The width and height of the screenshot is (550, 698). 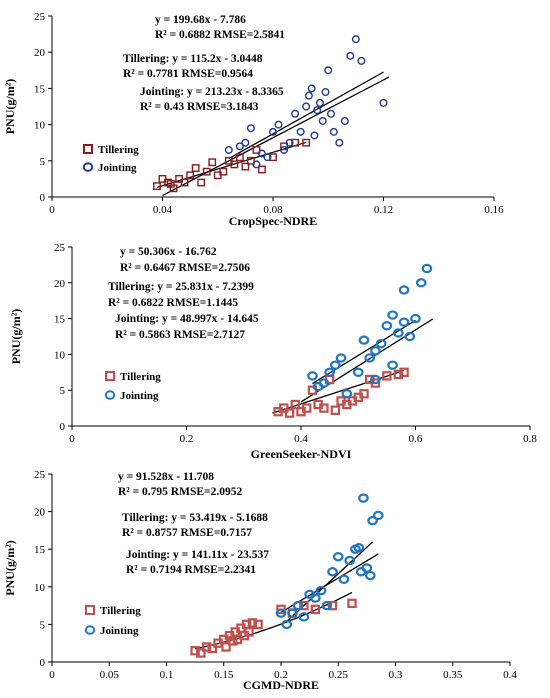 What do you see at coordinates (193, 59) in the screenshot?
I see `equation-text: Tillering: y = 115.2x - 3.0448` at bounding box center [193, 59].